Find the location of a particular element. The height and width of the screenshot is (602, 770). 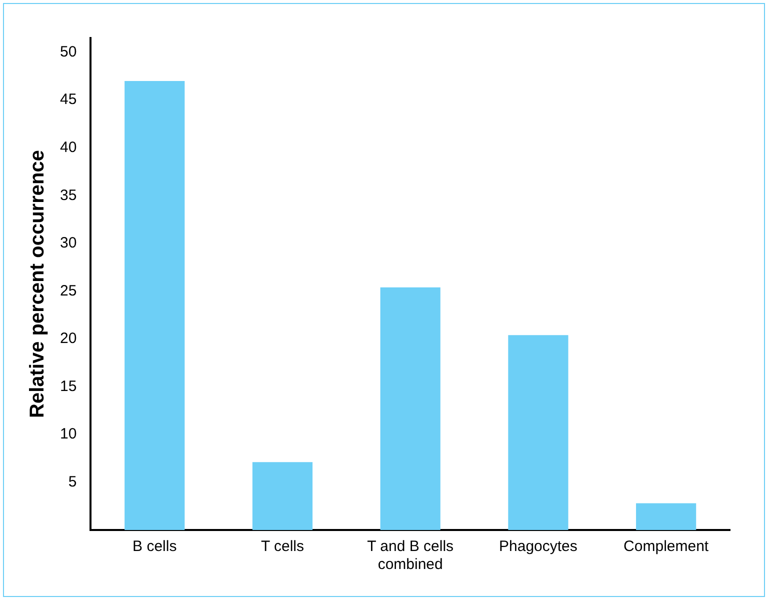

y-axis-title: Relative percent occurrence is located at coordinates (37, 284).